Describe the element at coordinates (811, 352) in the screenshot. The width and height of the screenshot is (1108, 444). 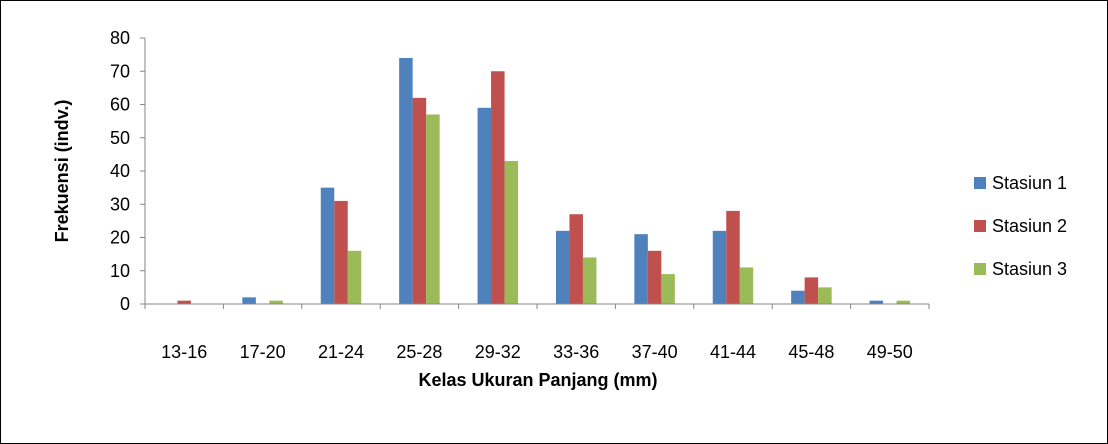
I see `x-tick-label: 45-48` at that location.